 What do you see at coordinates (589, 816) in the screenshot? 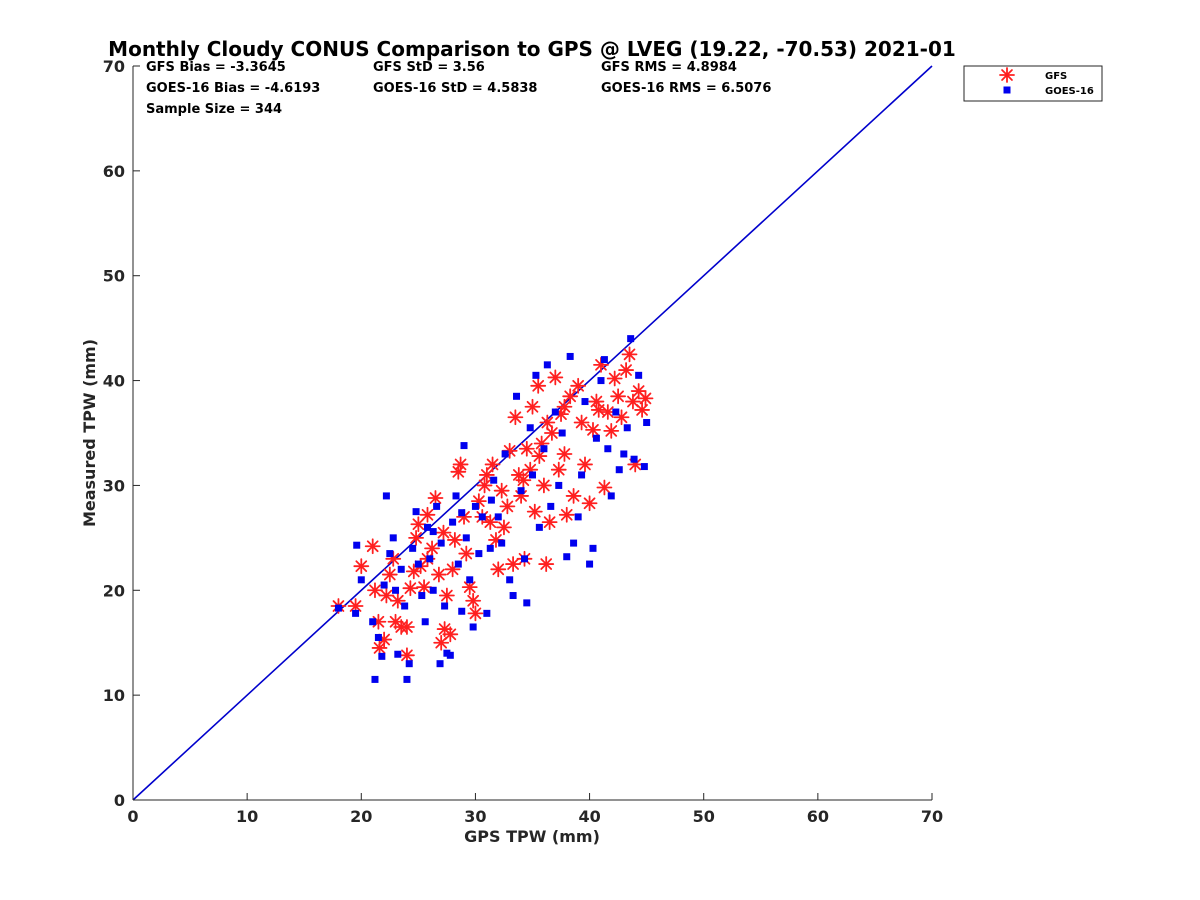
I see `x-tick-label: 40` at bounding box center [589, 816].